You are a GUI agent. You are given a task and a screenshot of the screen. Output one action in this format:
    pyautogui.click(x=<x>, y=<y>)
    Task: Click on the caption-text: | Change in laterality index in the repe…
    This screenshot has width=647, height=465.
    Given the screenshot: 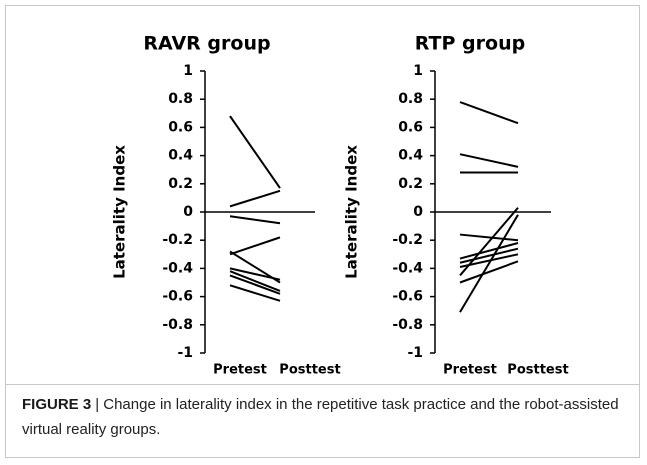 What is the action you would take?
    pyautogui.click(x=320, y=417)
    